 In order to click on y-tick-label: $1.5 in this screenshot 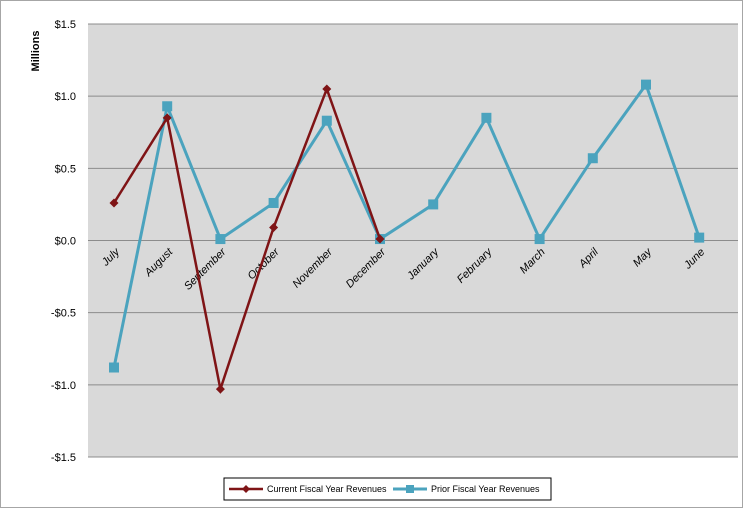, I will do `click(65, 25)`.